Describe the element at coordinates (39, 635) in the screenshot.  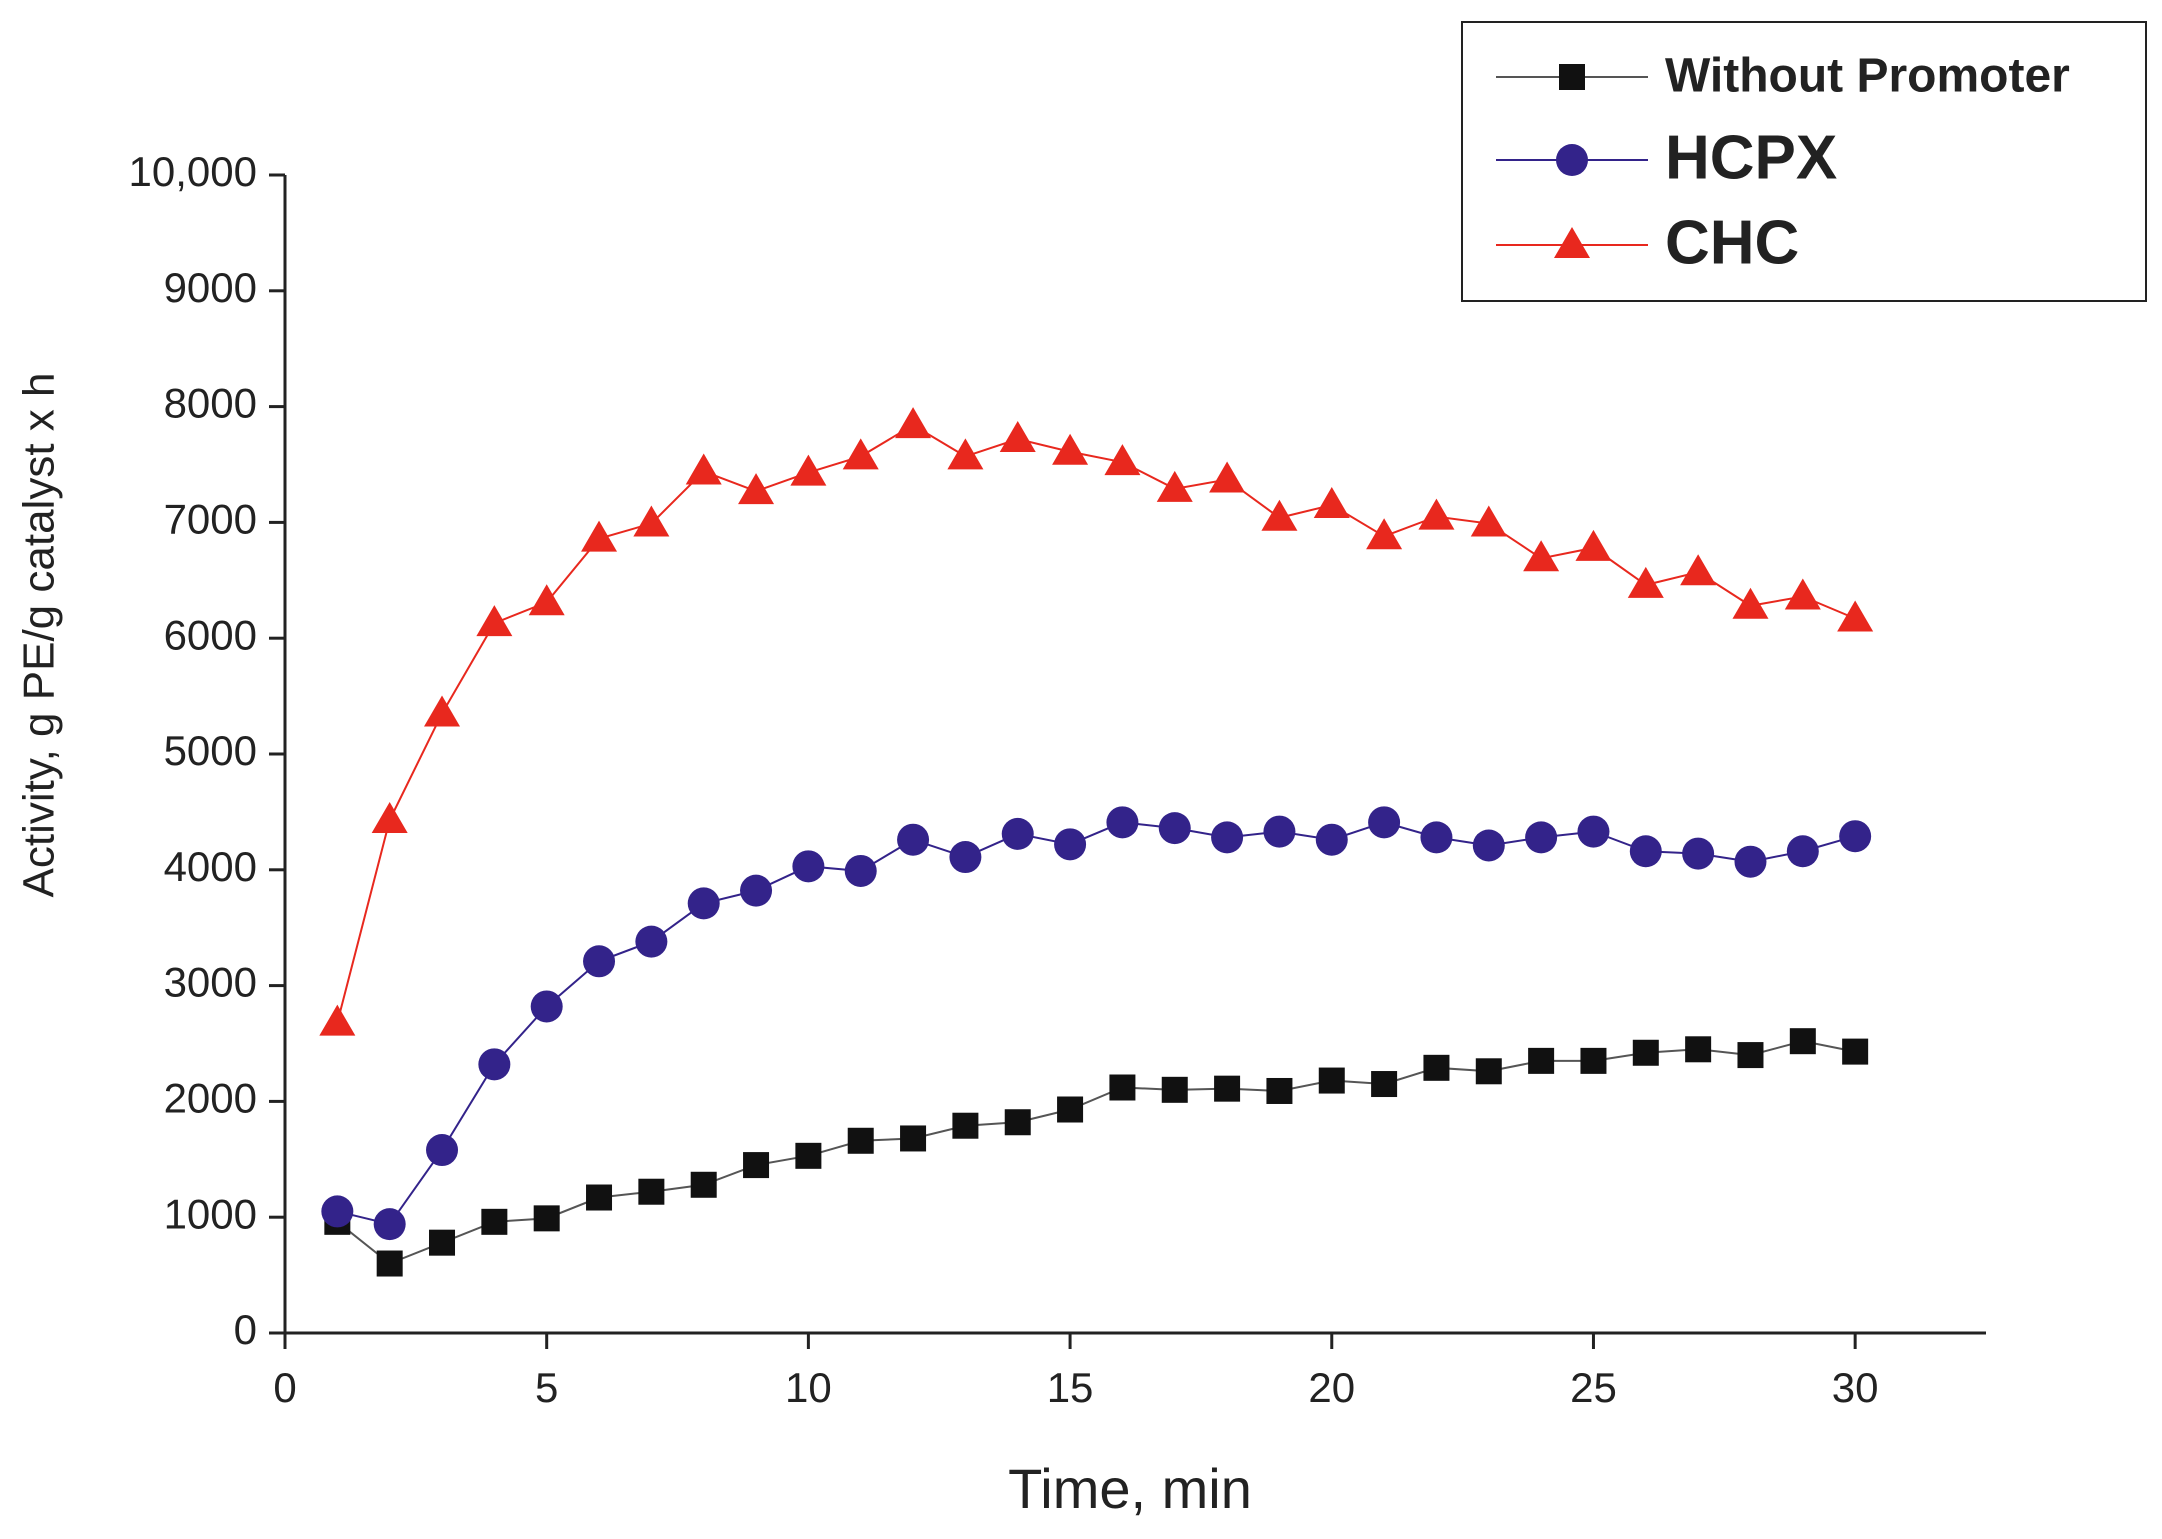
I see `y-axis-title: Activity, g PE/g catalyst x h` at that location.